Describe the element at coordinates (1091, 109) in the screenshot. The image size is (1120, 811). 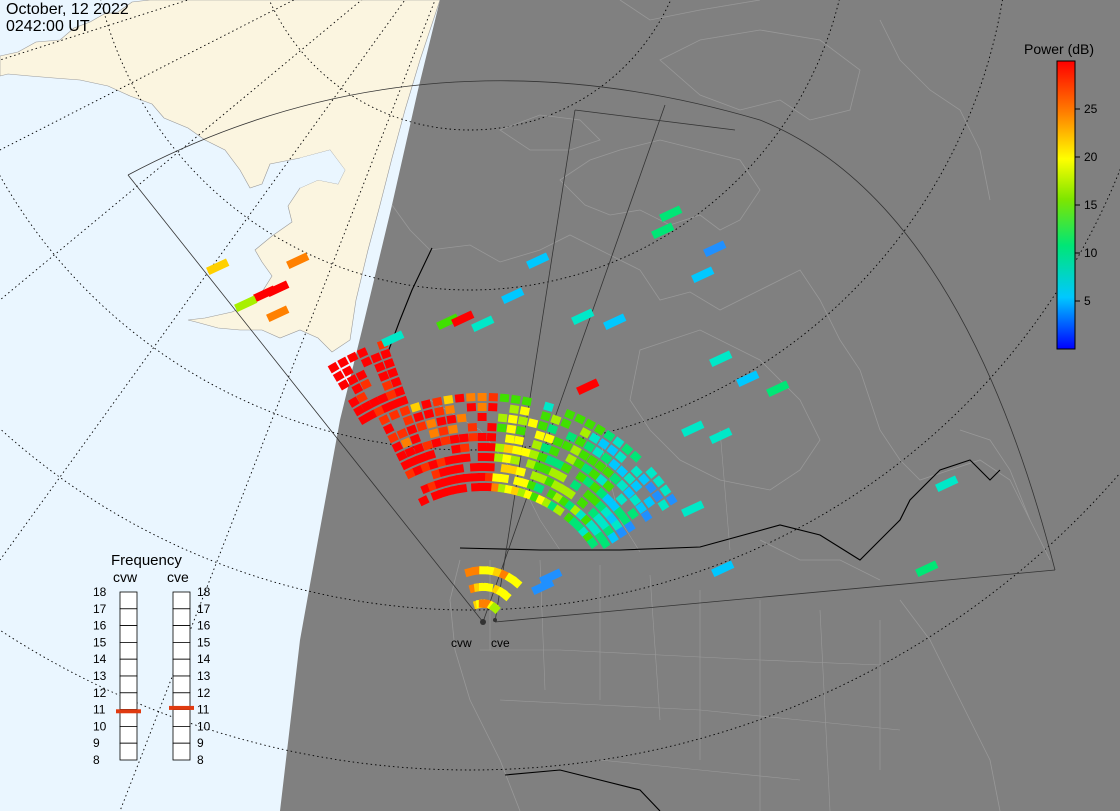
I see `colorbar-tick-label: 25` at that location.